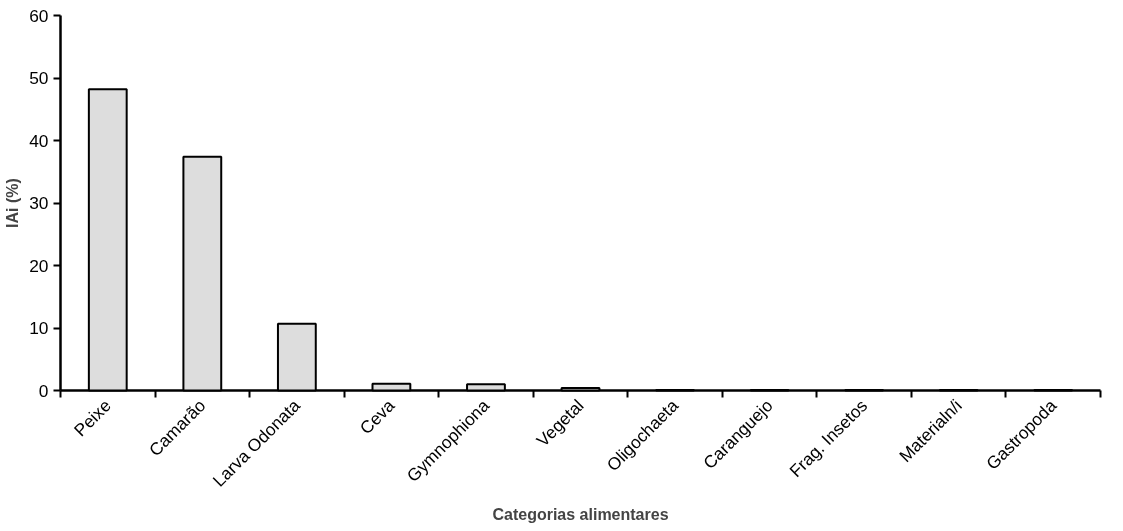  I want to click on y-tick-label: 50, so click(39, 78).